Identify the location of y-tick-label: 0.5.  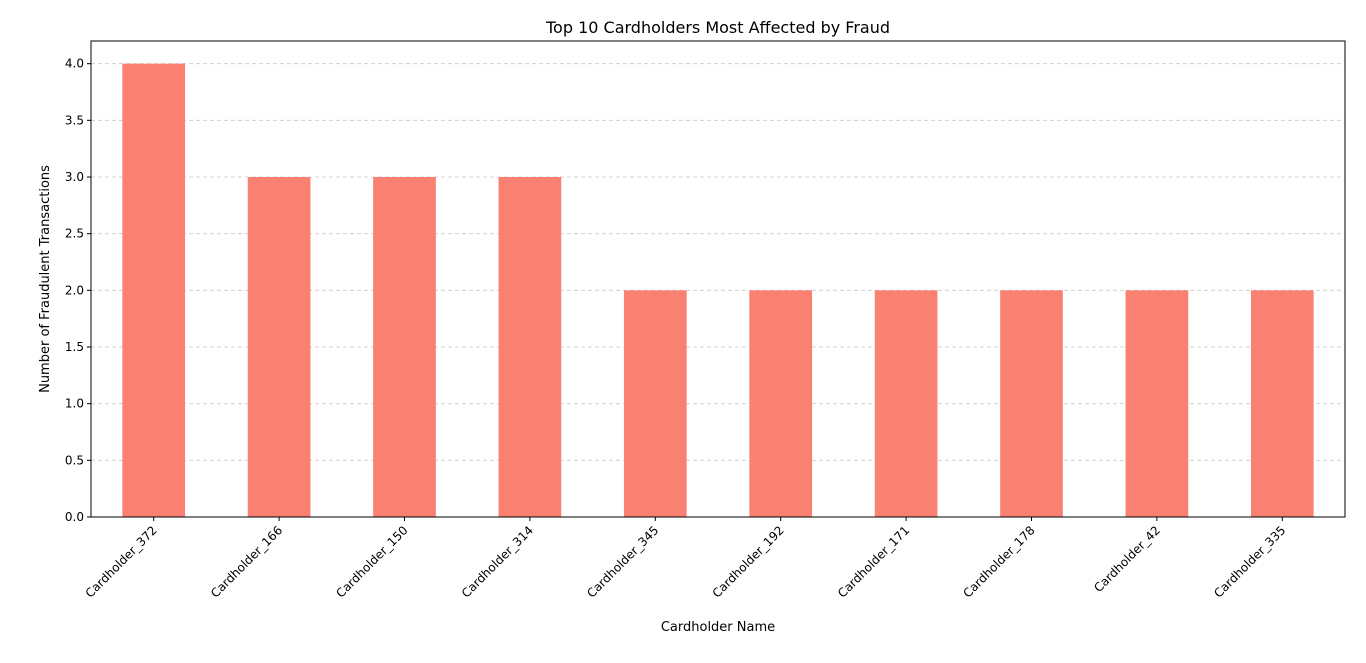
(74, 460).